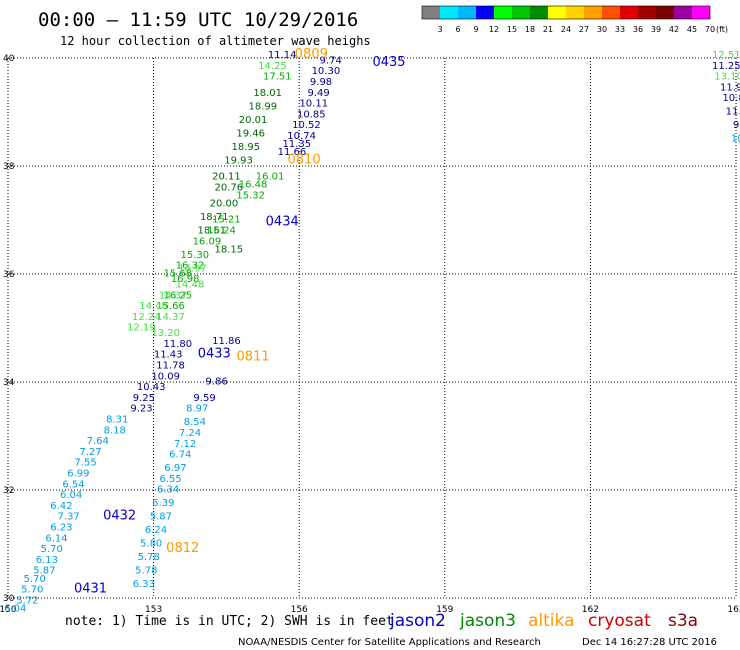 Image resolution: width=740 pixels, height=650 pixels. Describe the element at coordinates (78, 474) in the screenshot. I see `swh-point-altika: 6.99` at that location.